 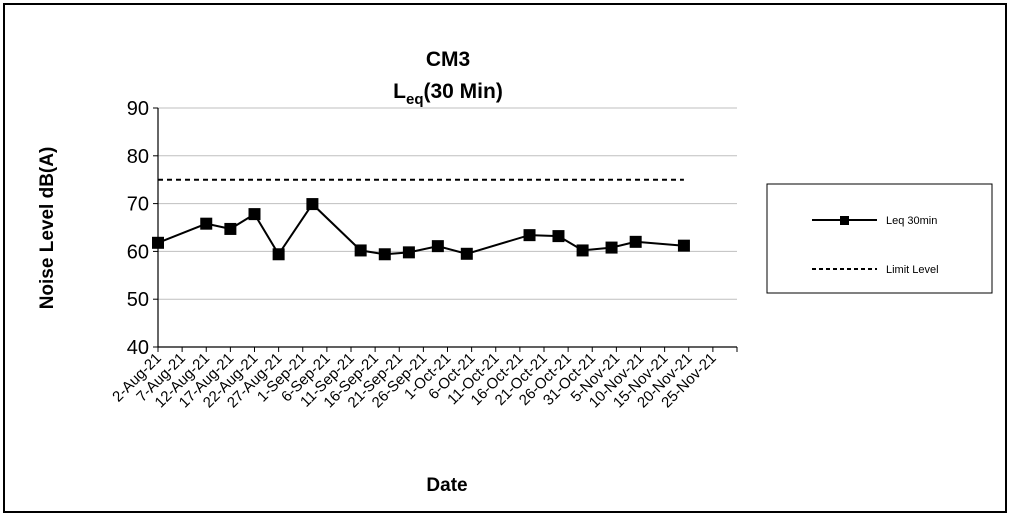 I want to click on y-tick-label-70: 70, so click(x=138, y=205).